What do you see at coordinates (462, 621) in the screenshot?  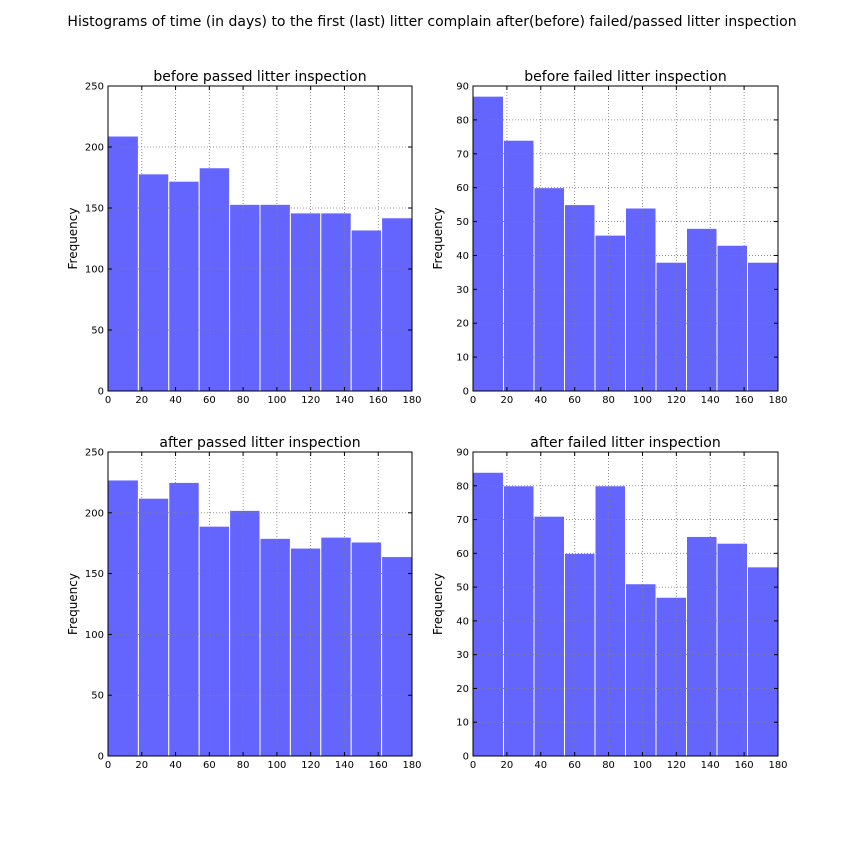 I see `y-tick-label: 40` at bounding box center [462, 621].